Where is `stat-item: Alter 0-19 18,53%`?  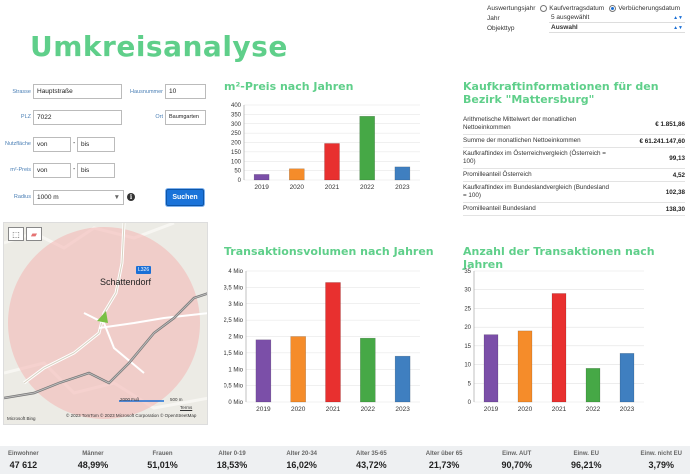
stat-item: Alter 0-19 18,53% is located at coordinates (232, 460).